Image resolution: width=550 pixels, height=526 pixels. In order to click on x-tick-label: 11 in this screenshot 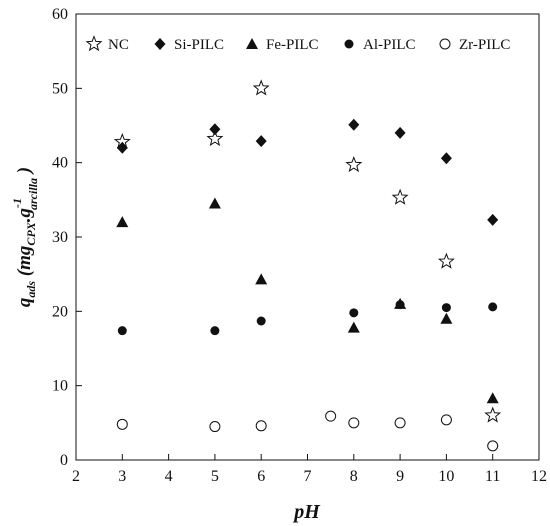, I will do `click(492, 476)`.